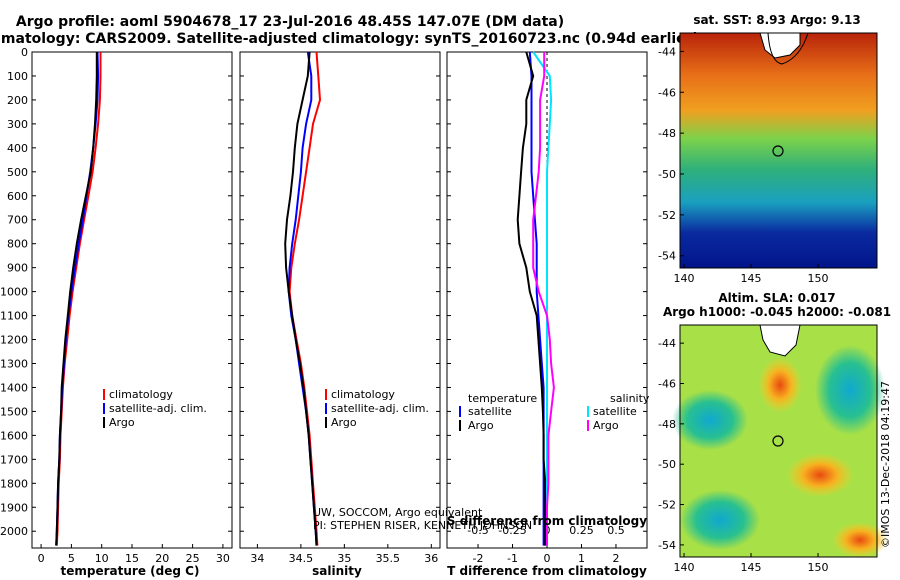  What do you see at coordinates (776, 298) in the screenshot?
I see `sla-map-title-1: Altim. SLA: 0.017` at bounding box center [776, 298].